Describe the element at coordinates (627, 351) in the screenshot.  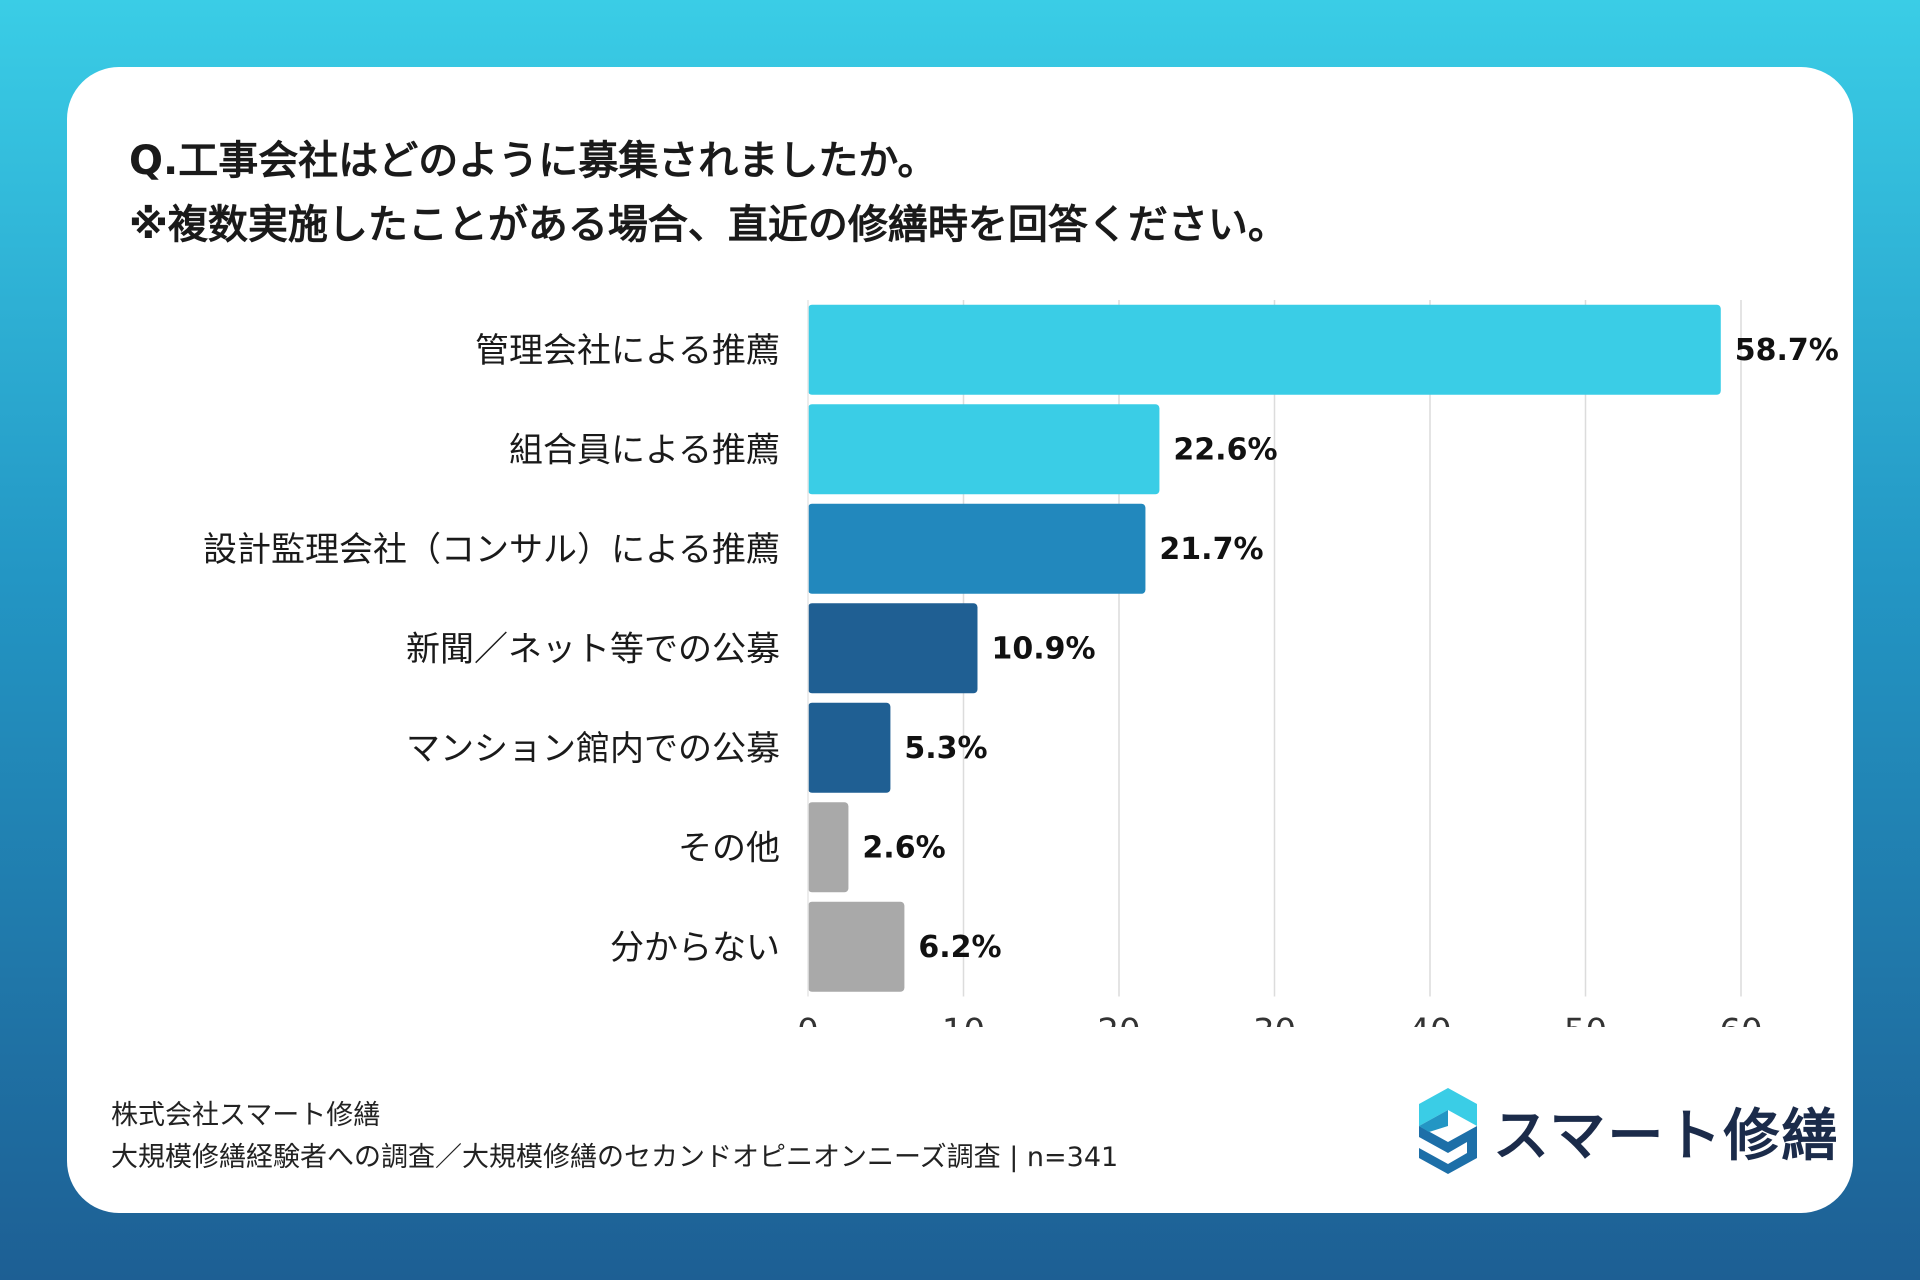
I see `category-label-0: 管理会社による推薦` at that location.